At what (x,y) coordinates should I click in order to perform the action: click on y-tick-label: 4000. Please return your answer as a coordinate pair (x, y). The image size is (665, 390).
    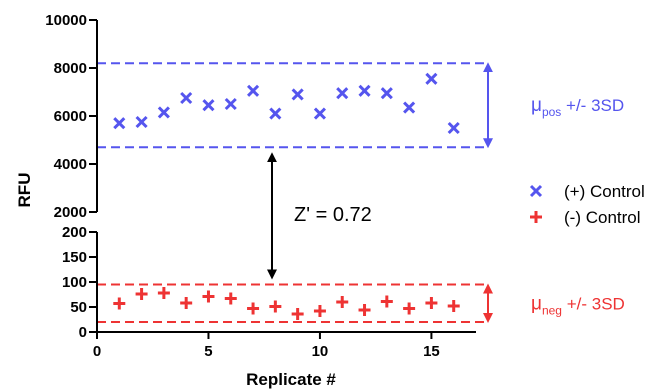
    Looking at the image, I should click on (70, 164).